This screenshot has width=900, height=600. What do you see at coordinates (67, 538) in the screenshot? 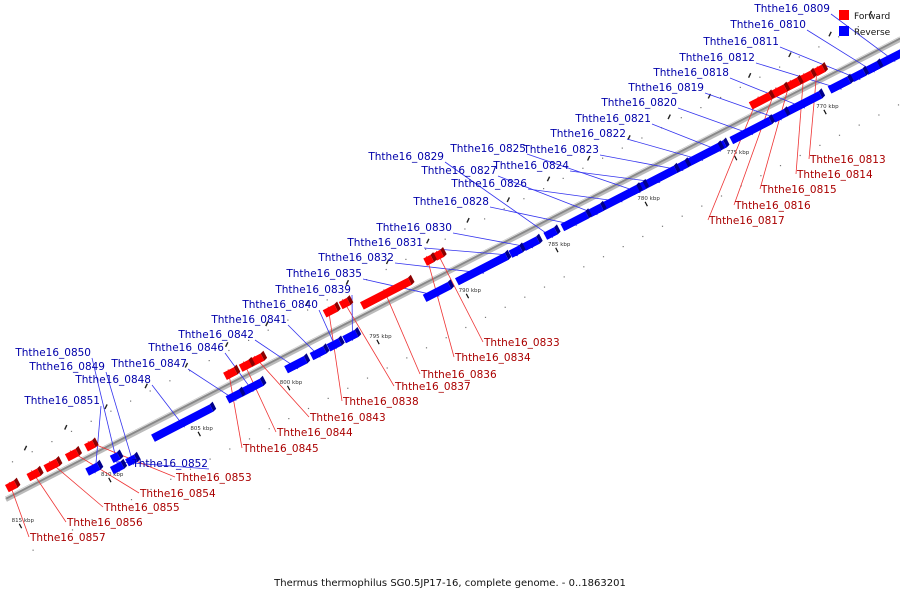
I see `gene-label: Ththe16_0857` at bounding box center [67, 538].